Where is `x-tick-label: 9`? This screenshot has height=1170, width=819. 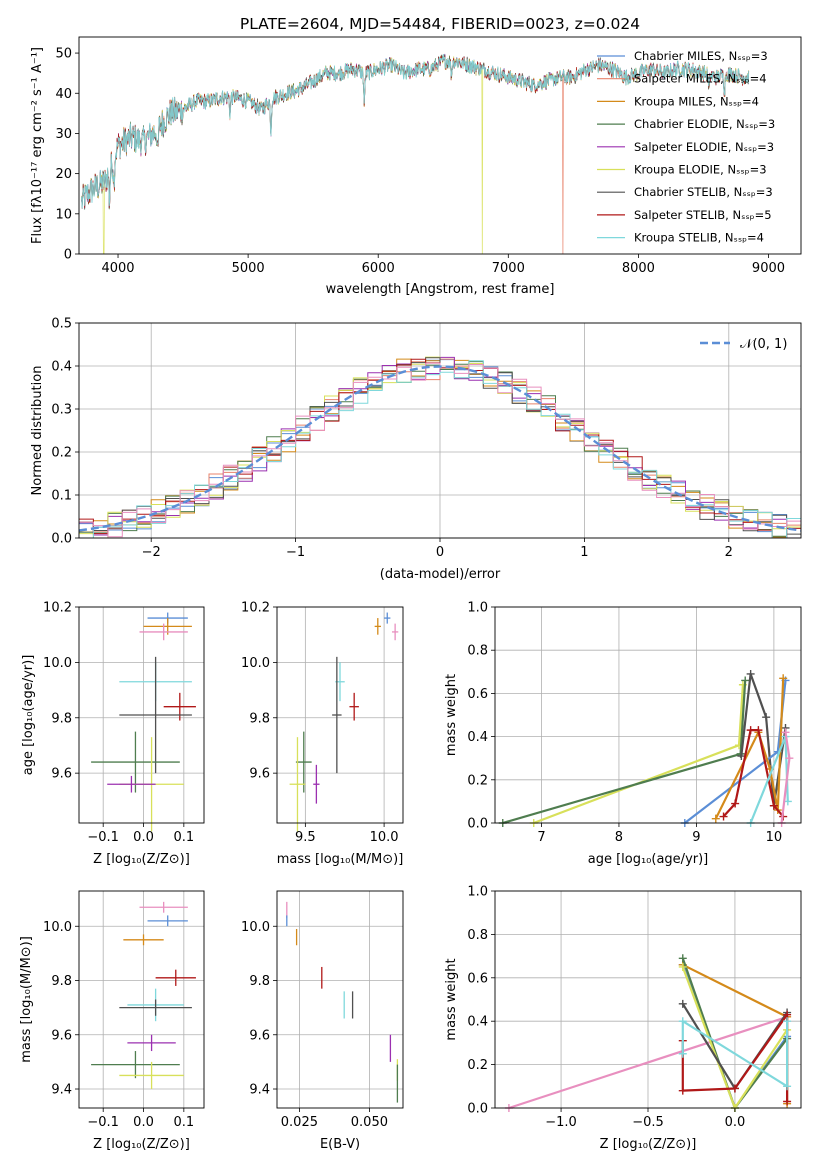 x-tick-label: 9 is located at coordinates (696, 837).